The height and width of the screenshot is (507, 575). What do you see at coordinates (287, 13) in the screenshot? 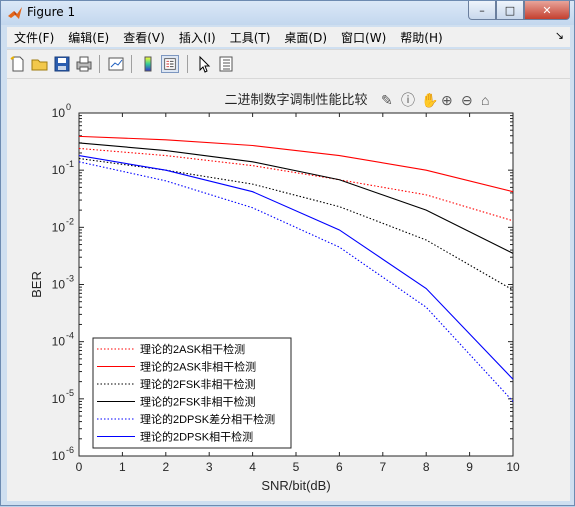
I see `title-bar: Figure 1 – □ ✕` at bounding box center [287, 13].